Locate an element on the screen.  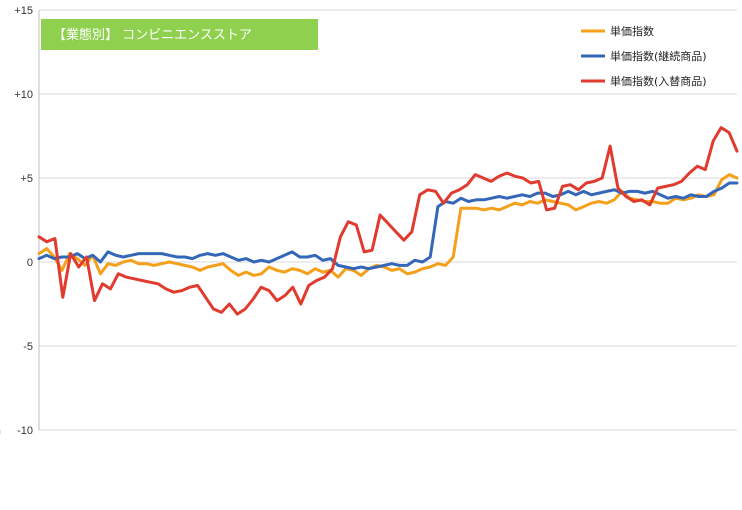
y-axis: +15 +10 +5 0 -5 -10 is located at coordinates (27, 221).